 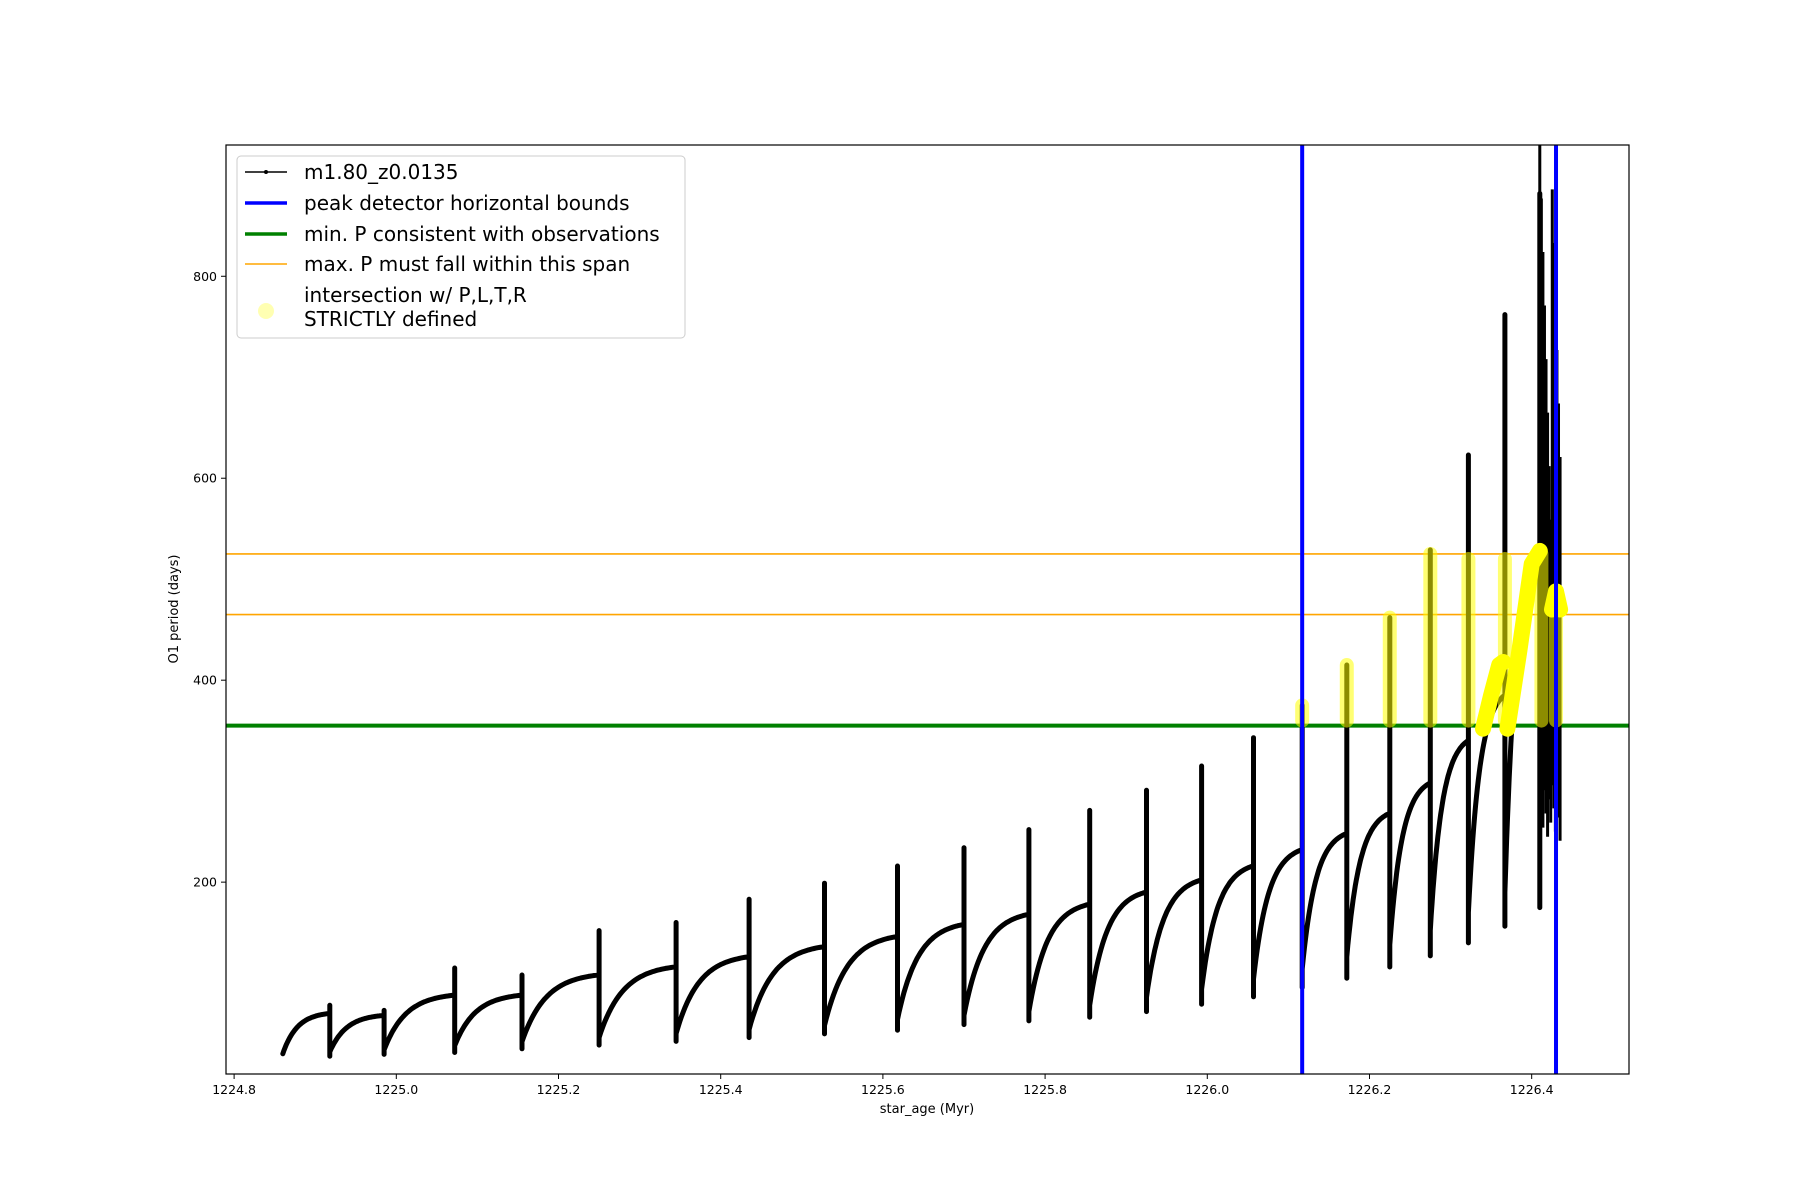 I want to click on y-axis-ticks: 200 400 600 800, so click(x=209, y=579).